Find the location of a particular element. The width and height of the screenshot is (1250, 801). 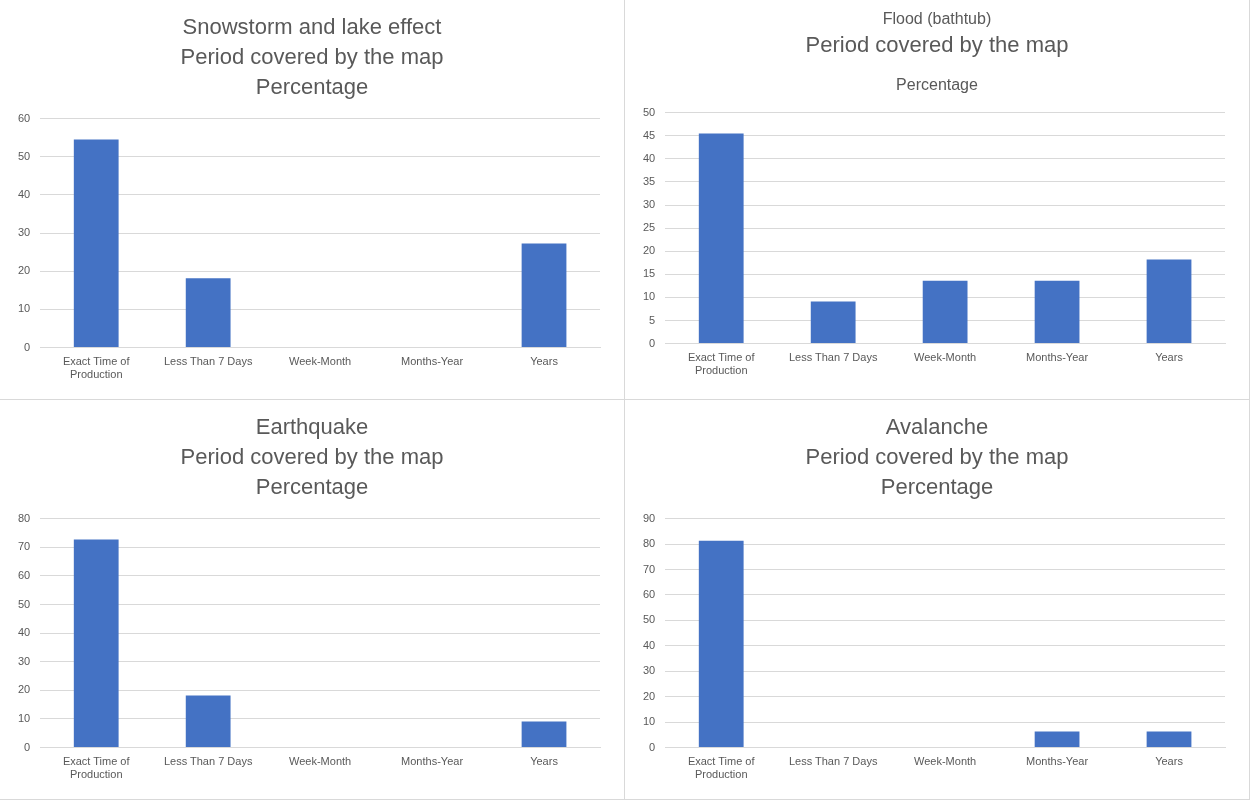

chart-title: Flood (bathtub) is located at coordinates (937, 19).